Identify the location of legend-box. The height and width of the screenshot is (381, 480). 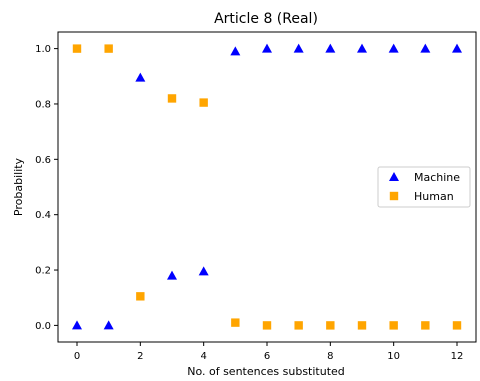
(424, 187).